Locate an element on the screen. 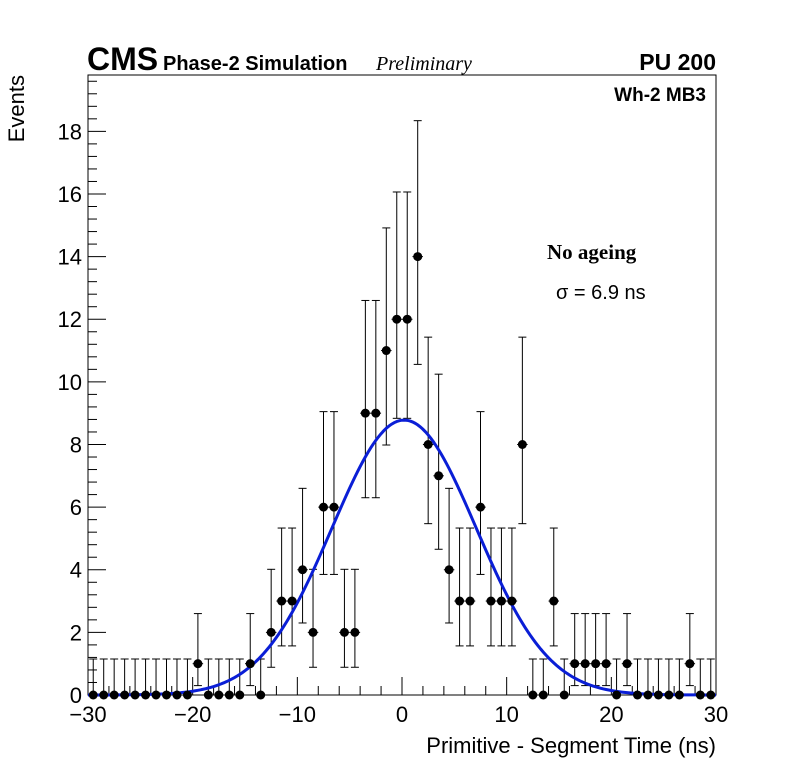  y-tick-label: 16 is located at coordinates (70, 194).